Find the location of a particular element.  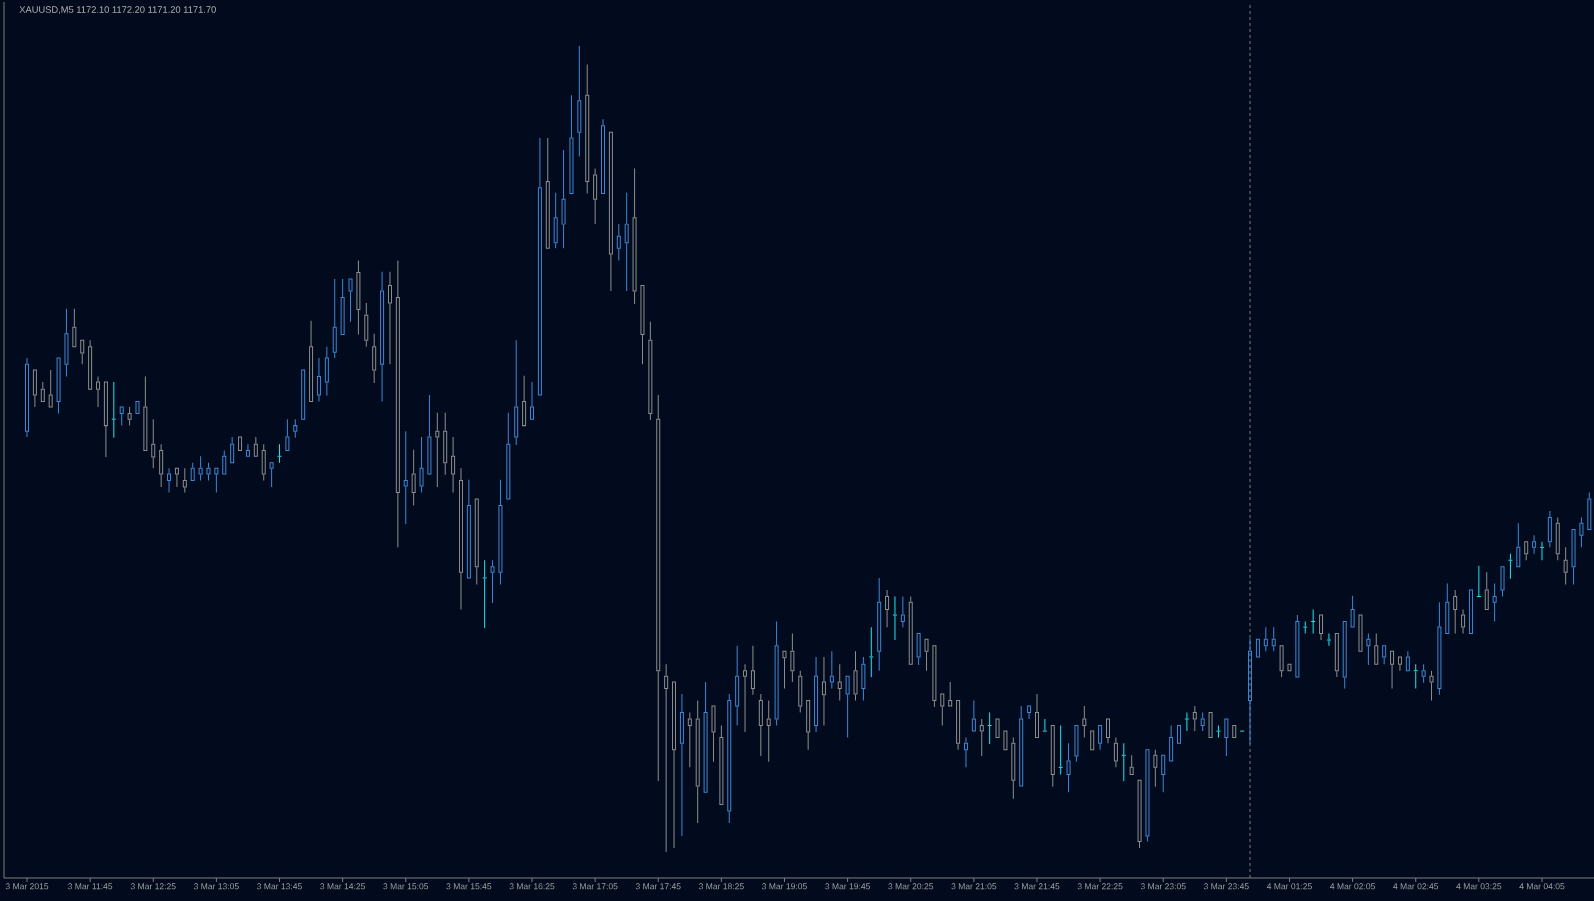

x-tick-label: 4 Mar 01:25 is located at coordinates (1289, 886).